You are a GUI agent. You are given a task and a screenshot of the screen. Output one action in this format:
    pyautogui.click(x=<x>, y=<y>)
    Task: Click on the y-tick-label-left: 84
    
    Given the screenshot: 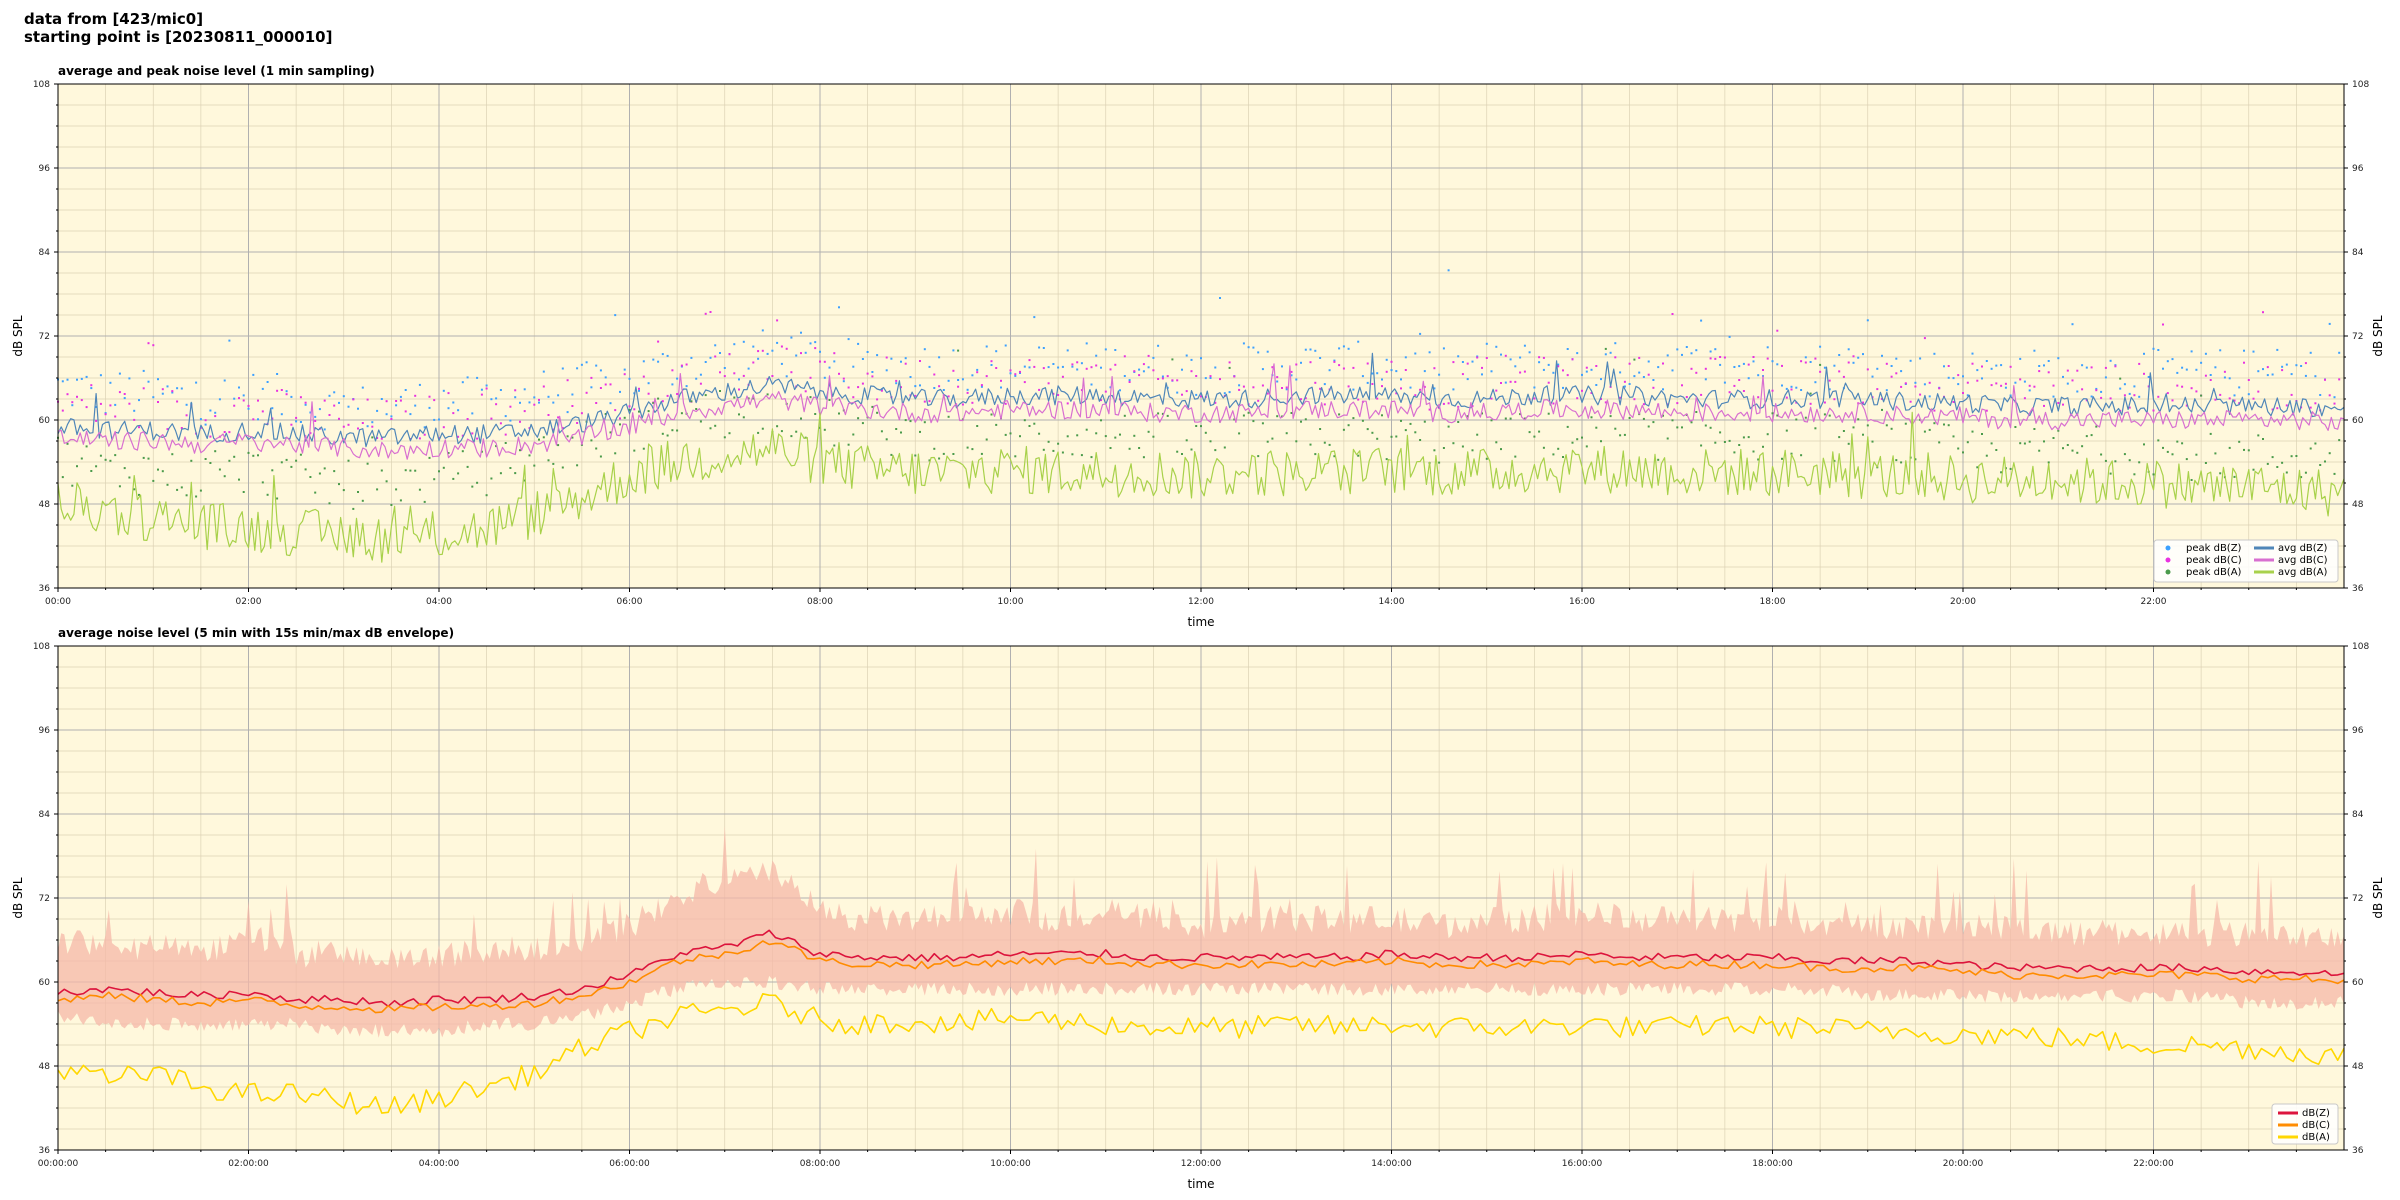 What is the action you would take?
    pyautogui.click(x=45, y=253)
    